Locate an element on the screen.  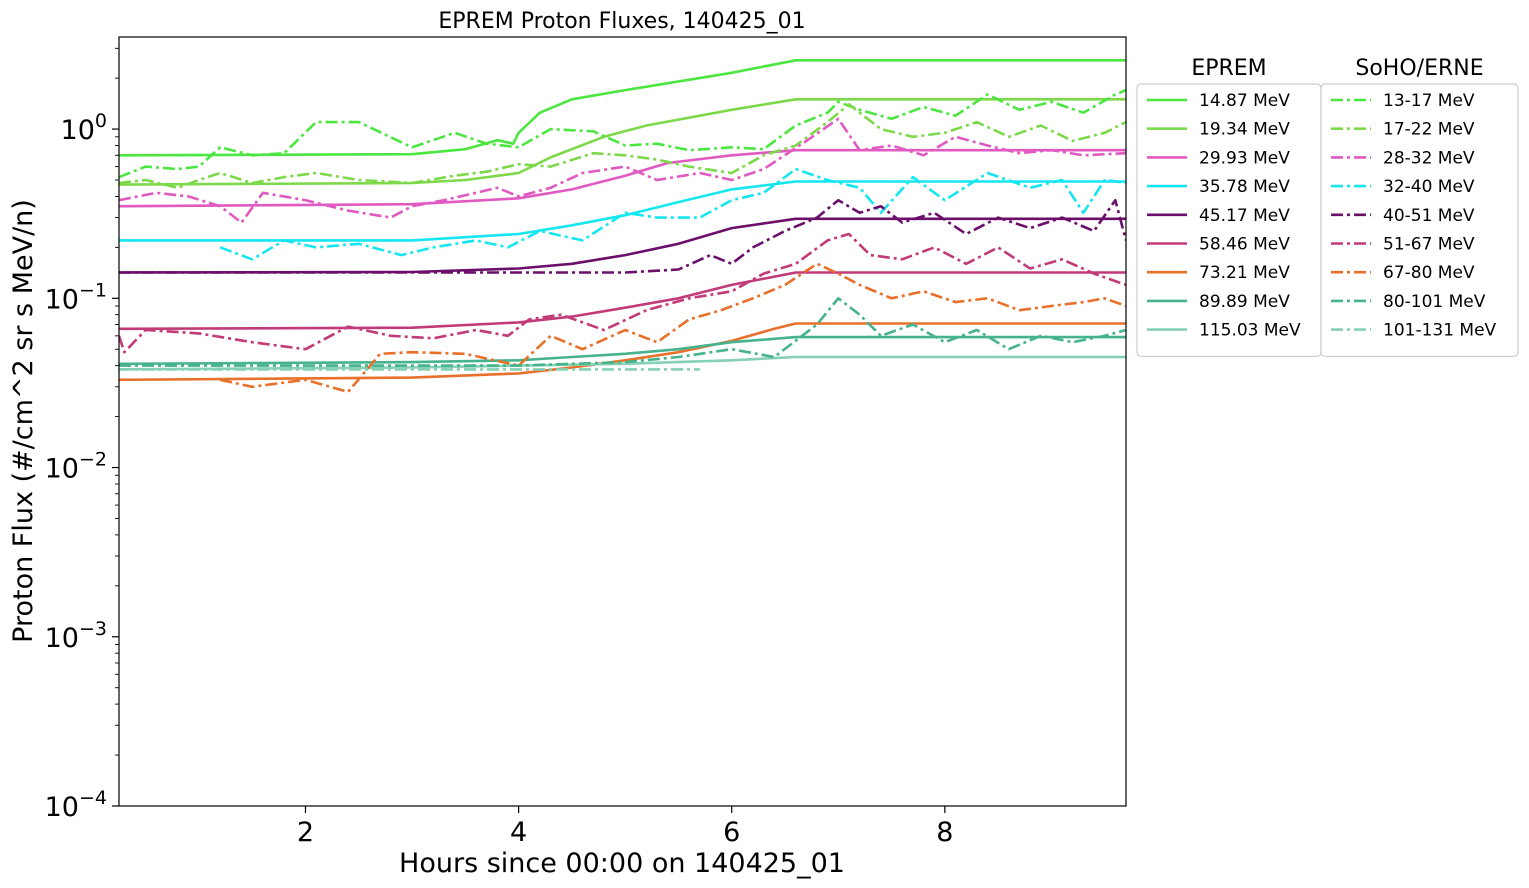
y-axis-ticks: 10⁰ 10⁻¹ 10⁻² 10⁻³ 10⁻⁴ is located at coordinates (82, 435).